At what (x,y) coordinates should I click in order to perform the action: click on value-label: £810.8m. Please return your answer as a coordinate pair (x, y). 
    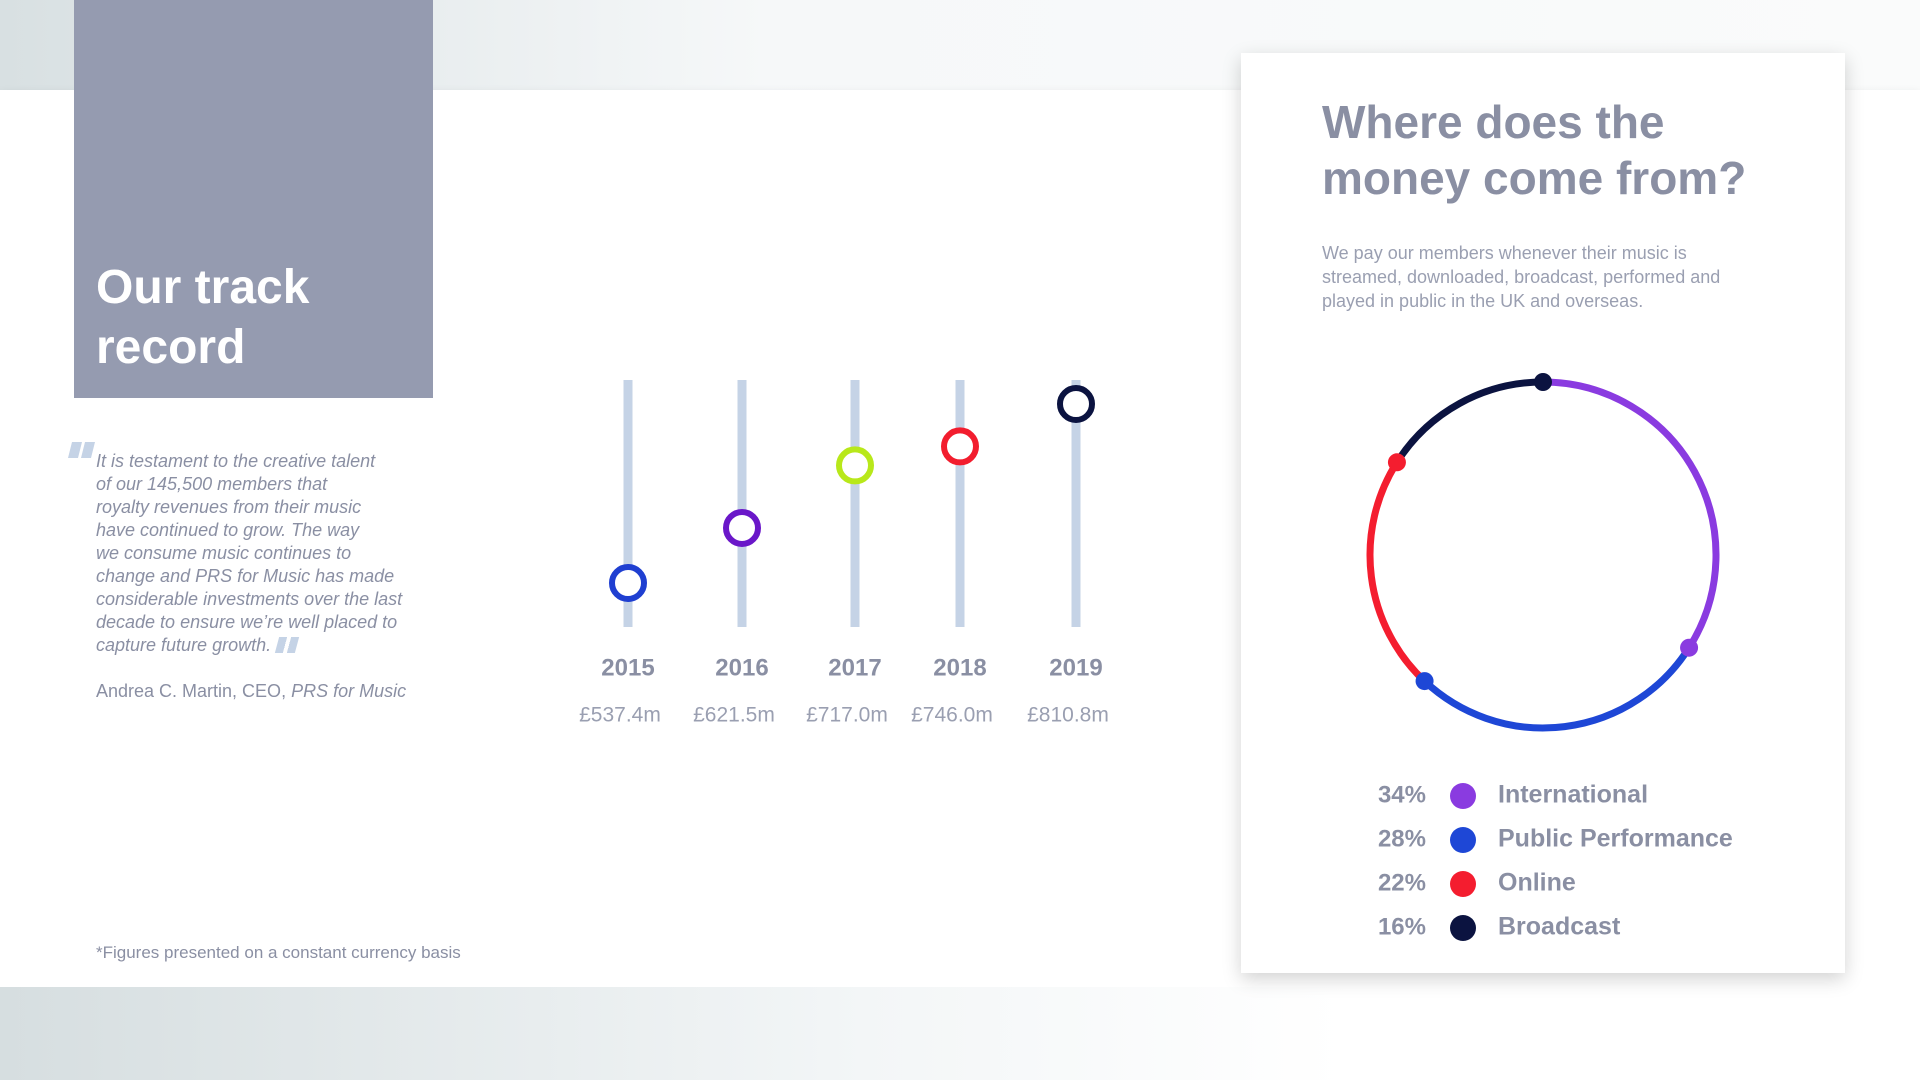
    Looking at the image, I should click on (1068, 715).